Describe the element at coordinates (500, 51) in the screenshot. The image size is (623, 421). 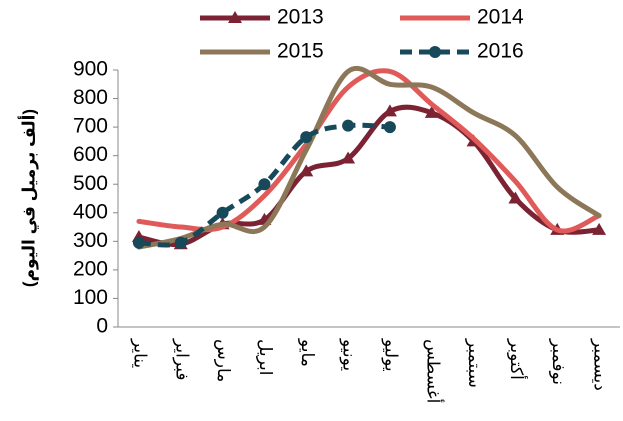
I see `legend-label: 2016` at that location.